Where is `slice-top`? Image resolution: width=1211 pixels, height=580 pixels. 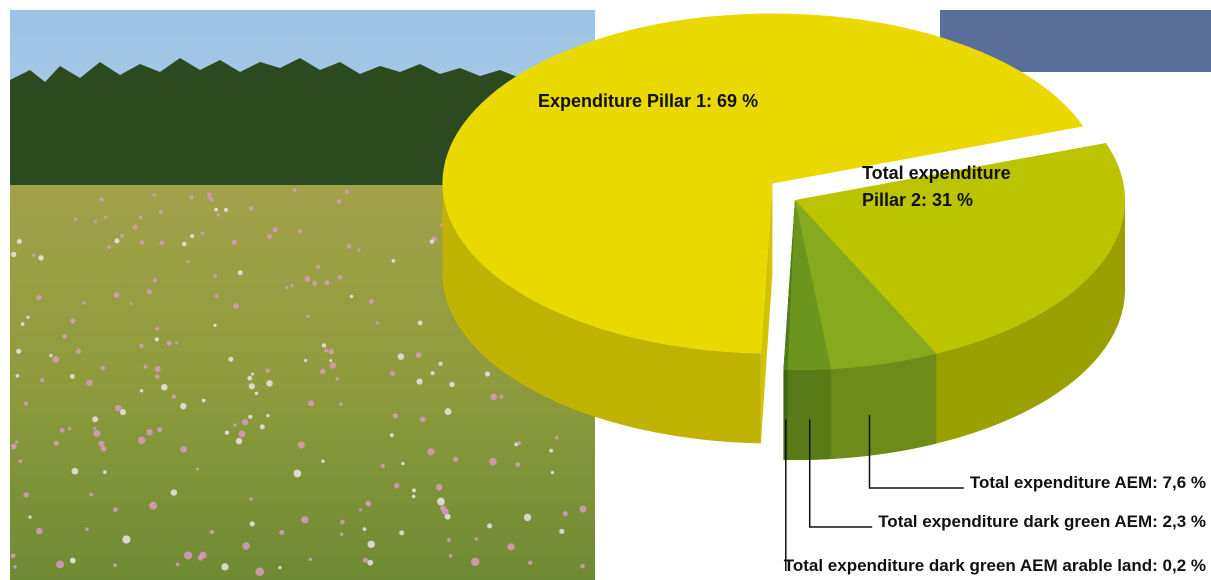
slice-top is located at coordinates (807, 285).